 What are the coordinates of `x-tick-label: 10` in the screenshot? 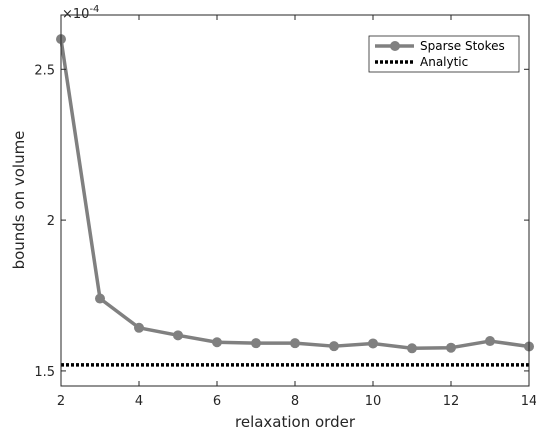 It's located at (373, 401).